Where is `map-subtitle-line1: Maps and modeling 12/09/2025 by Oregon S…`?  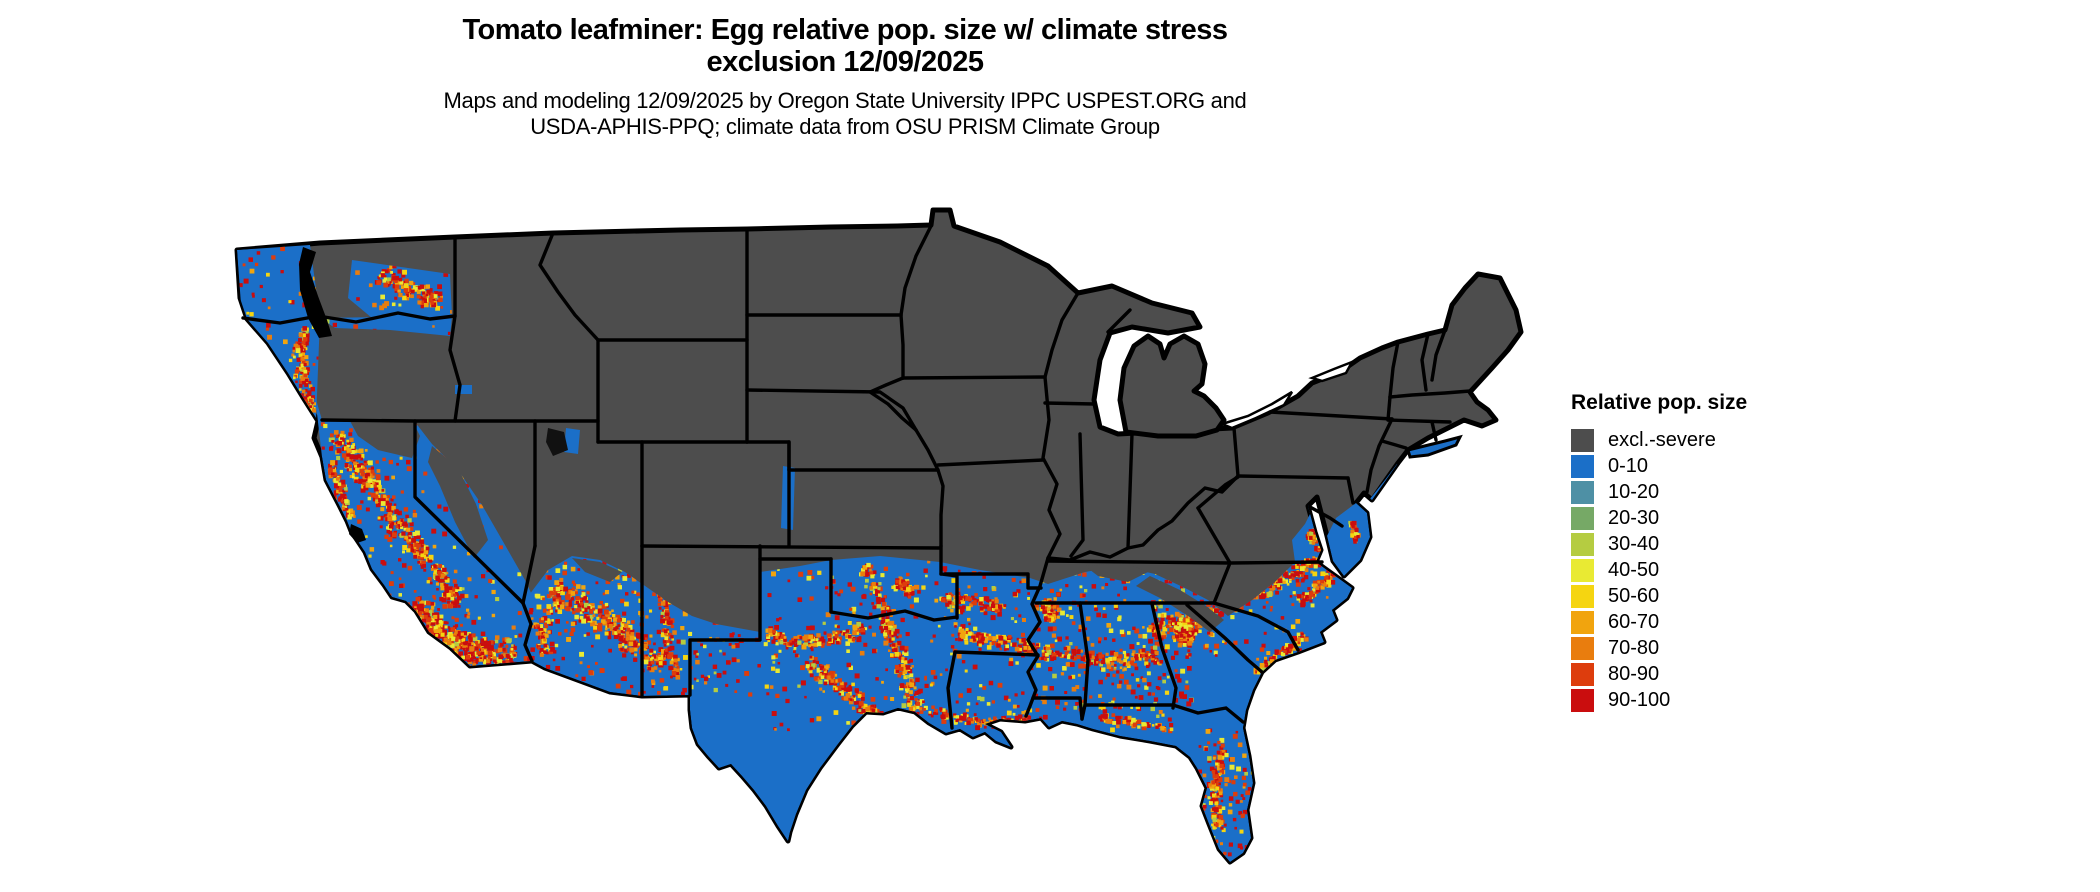
map-subtitle-line1: Maps and modeling 12/09/2025 by Oregon S… is located at coordinates (845, 100).